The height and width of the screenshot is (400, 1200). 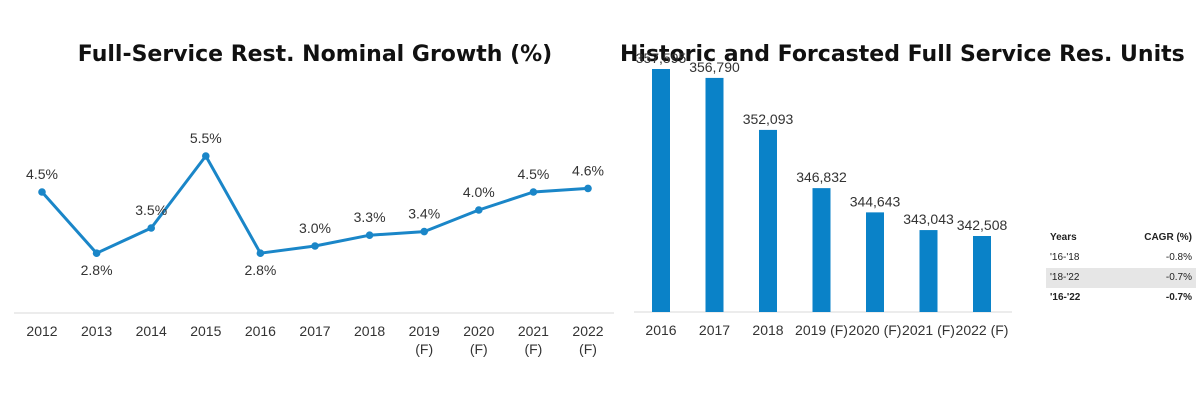 What do you see at coordinates (370, 217) in the screenshot?
I see `data-label: 3.3%` at bounding box center [370, 217].